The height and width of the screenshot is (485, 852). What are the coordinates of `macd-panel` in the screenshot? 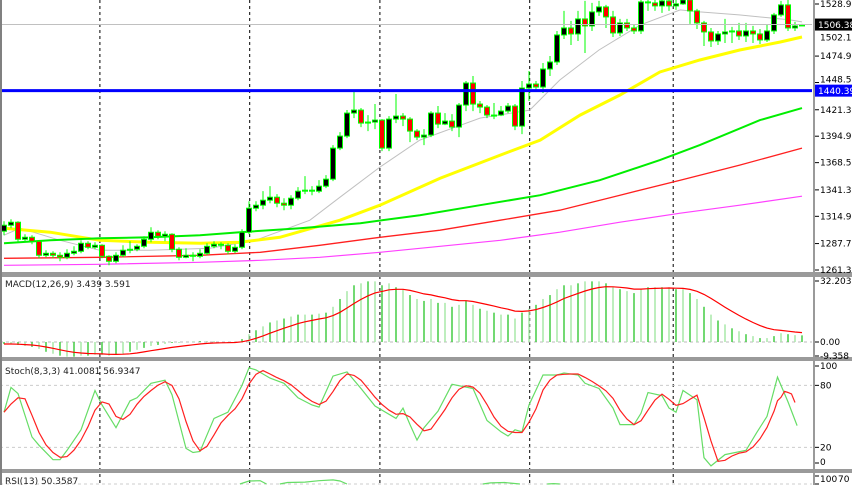 It's located at (406, 319).